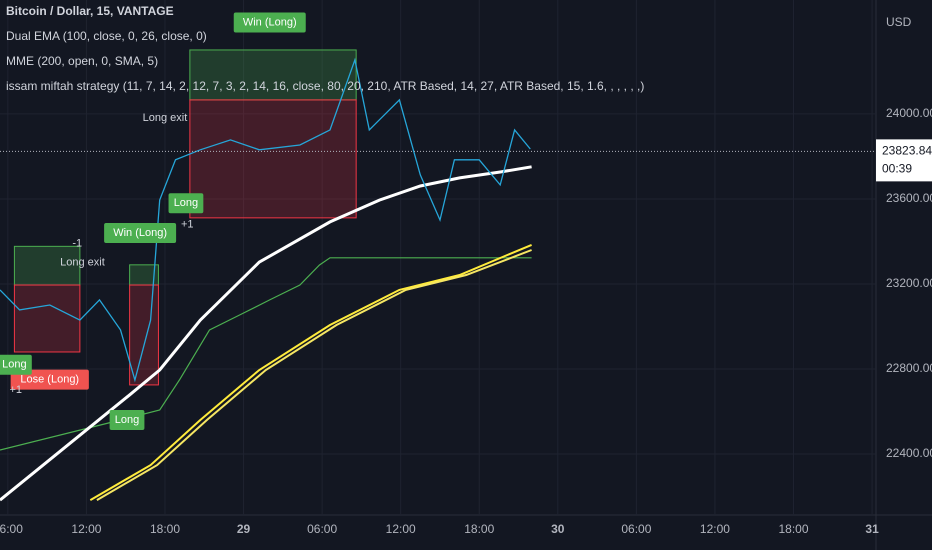 Image resolution: width=932 pixels, height=550 pixels. Describe the element at coordinates (909, 368) in the screenshot. I see `y-tick-label: 22800.00` at that location.